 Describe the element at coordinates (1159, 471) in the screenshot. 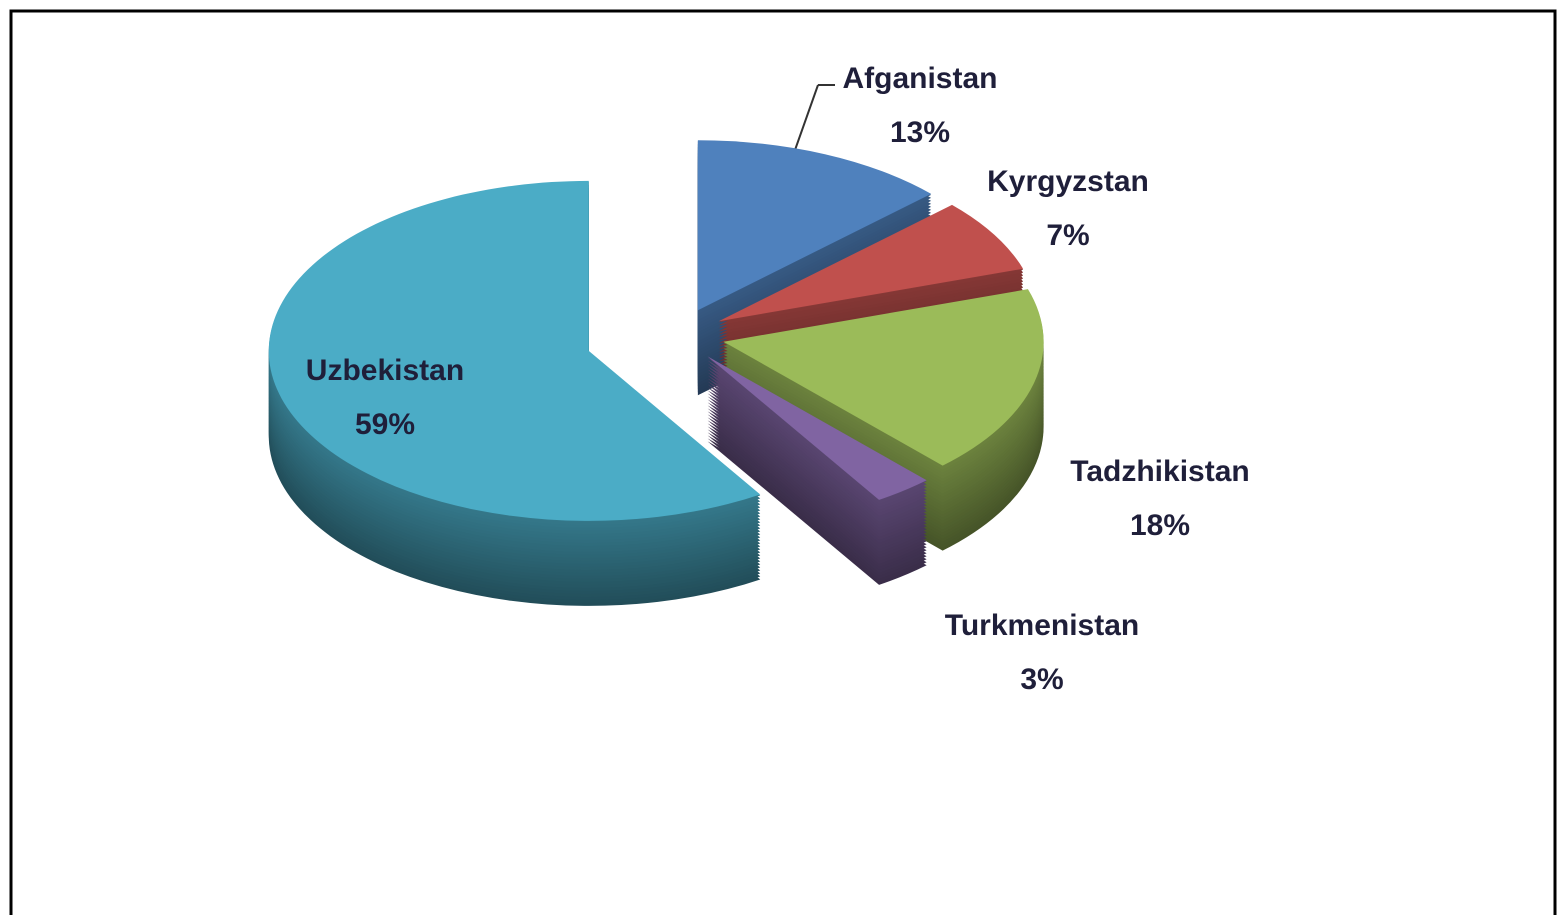

I see `slice-label: Tadzhikistan` at that location.